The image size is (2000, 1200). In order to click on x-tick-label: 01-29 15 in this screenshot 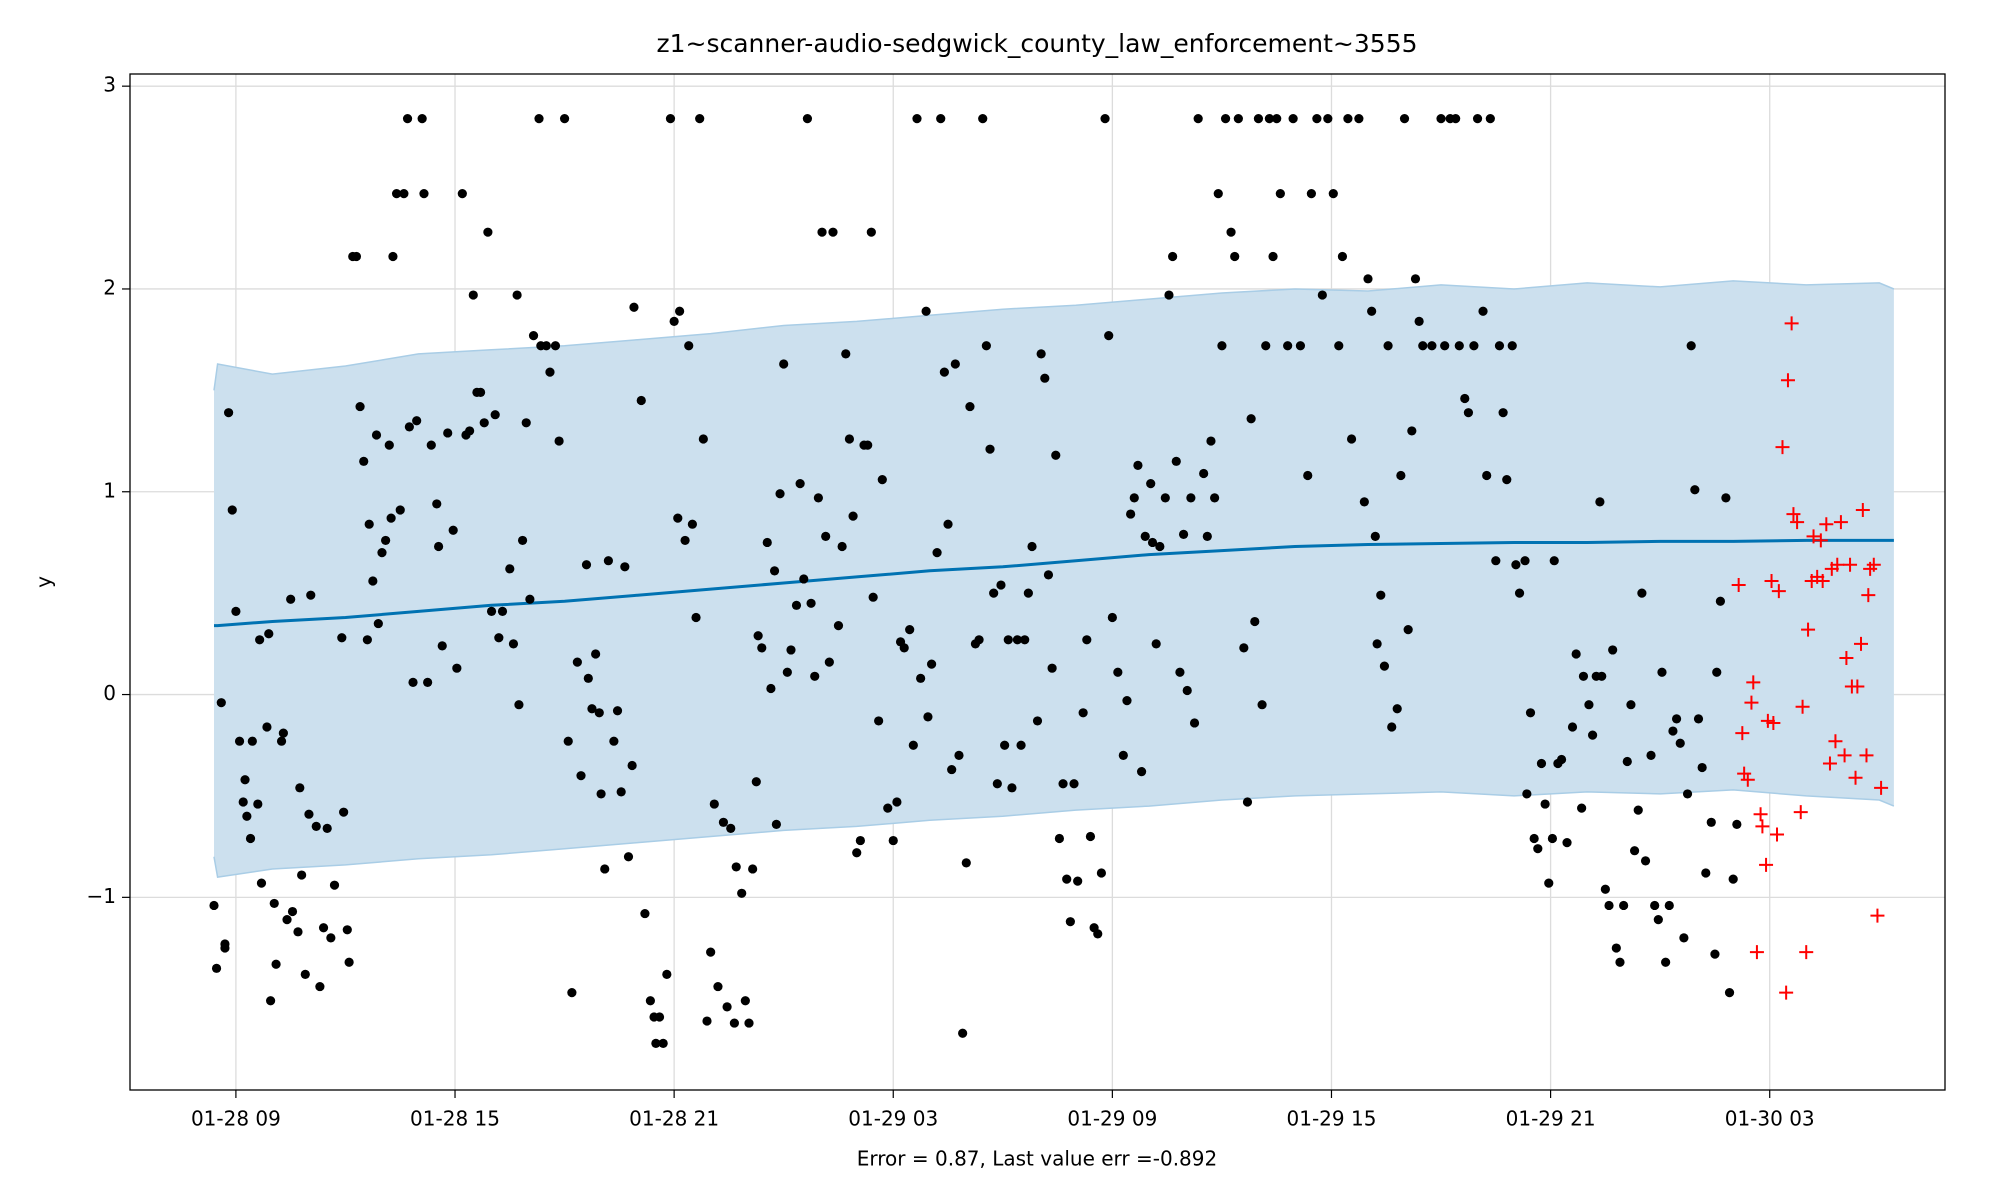, I will do `click(1332, 1119)`.